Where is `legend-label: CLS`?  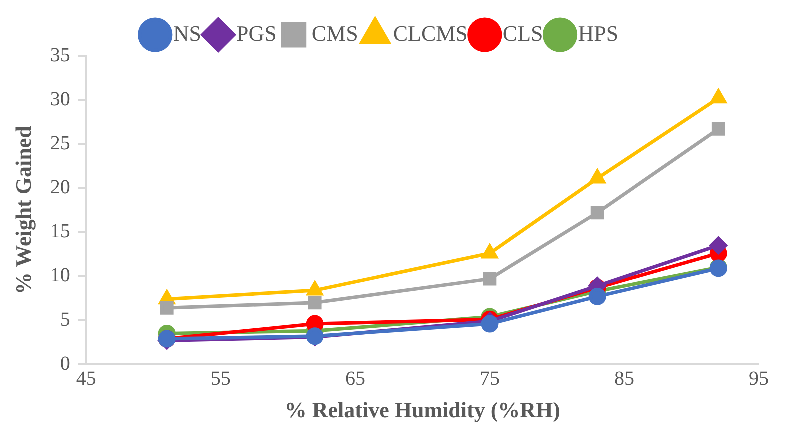
legend-label: CLS is located at coordinates (523, 33).